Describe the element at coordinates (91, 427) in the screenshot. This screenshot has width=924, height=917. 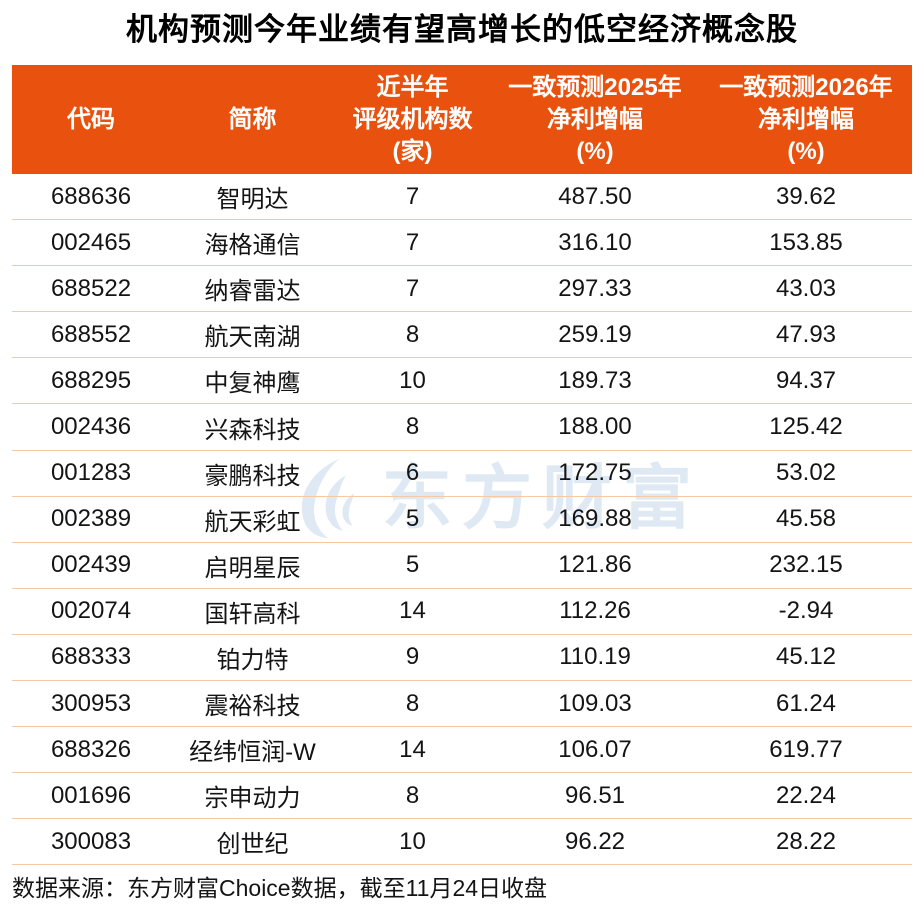
I see `stock-code: 002436` at that location.